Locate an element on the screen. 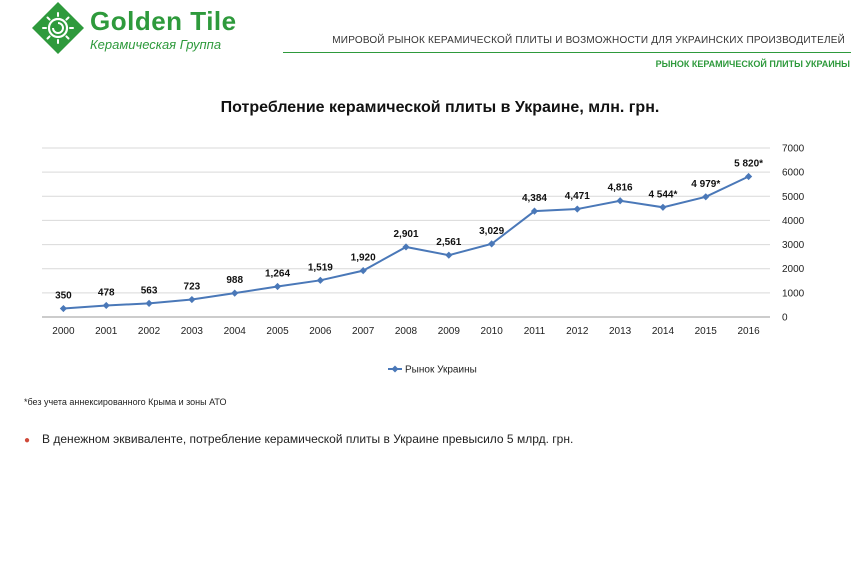 Image resolution: width=857 pixels, height=565 pixels. data-label: 1,519 is located at coordinates (320, 267).